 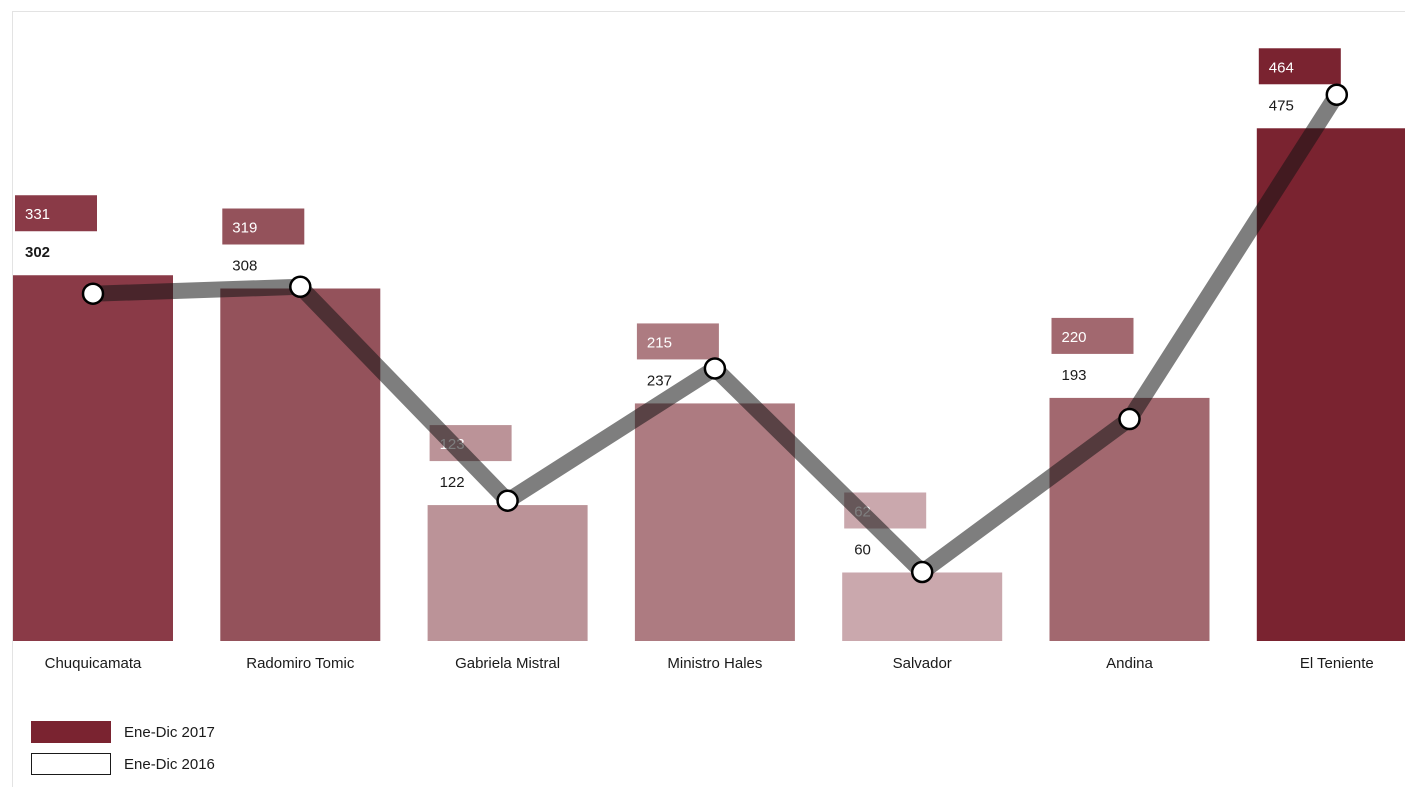 I want to click on bar-gabriela-mistral, so click(x=507, y=573).